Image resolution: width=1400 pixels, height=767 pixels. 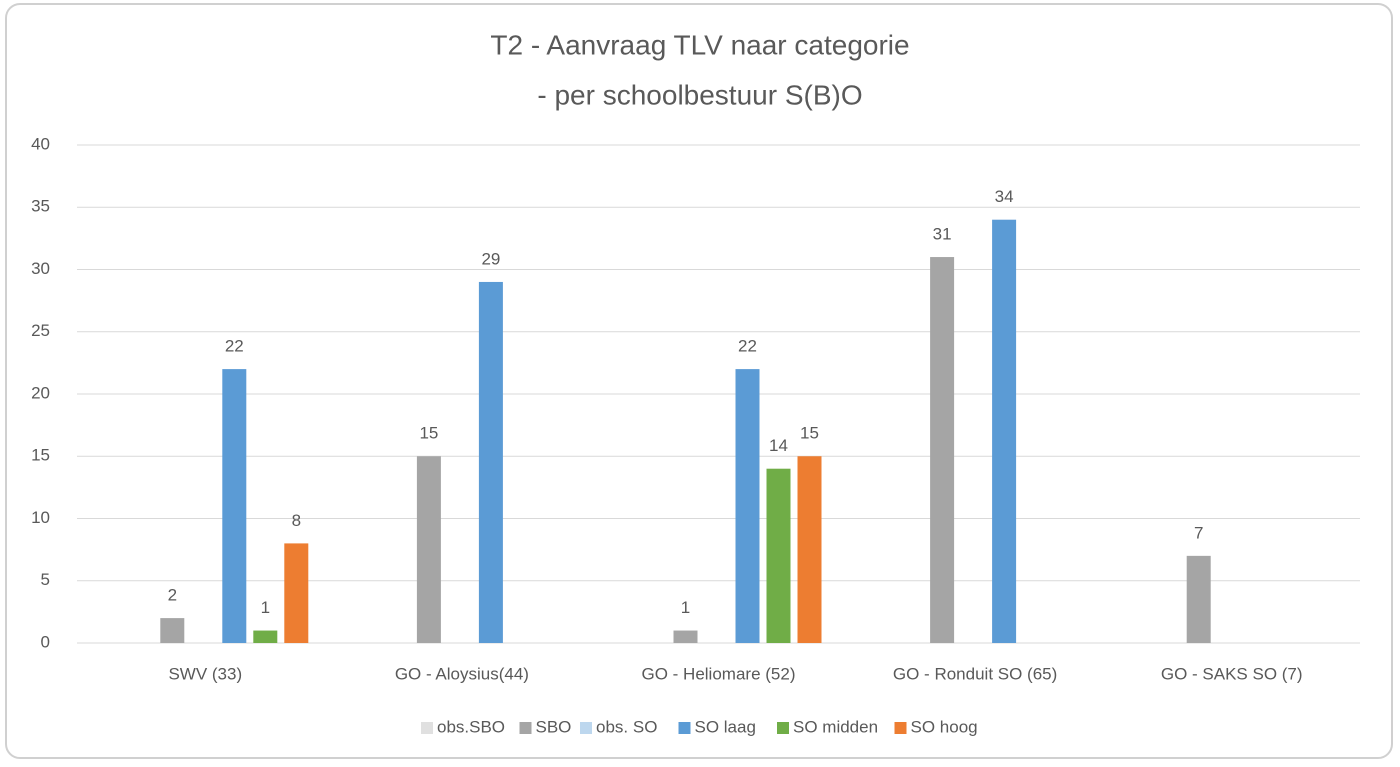 What do you see at coordinates (462, 673) in the screenshot?
I see `x-tick-label: GO - Aloysius(44)` at bounding box center [462, 673].